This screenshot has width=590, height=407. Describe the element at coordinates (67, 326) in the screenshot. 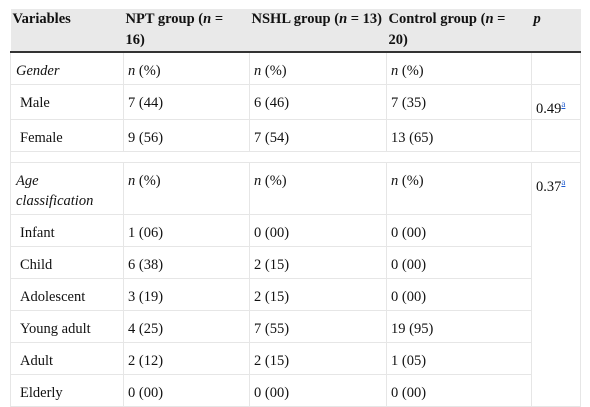

I see `row-label: Young adult` at that location.